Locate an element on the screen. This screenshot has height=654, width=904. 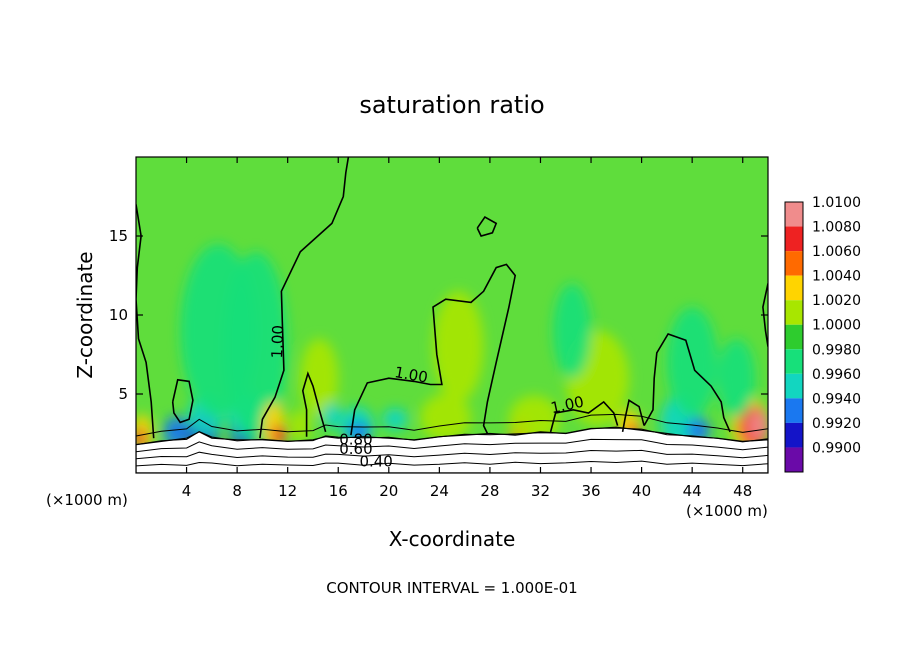
y-tick-label: 5 is located at coordinates (123, 394).